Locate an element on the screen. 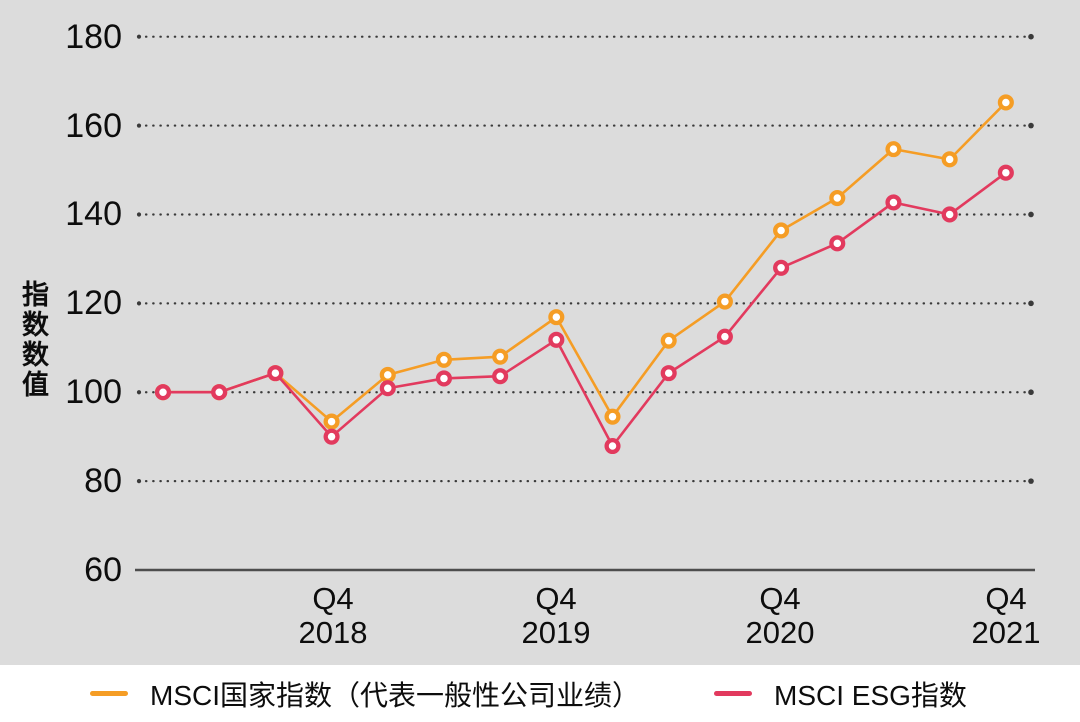 This screenshot has height=722, width=1080. legend-item-msci-esg-index: MSCI ESG指数 is located at coordinates (840, 693).